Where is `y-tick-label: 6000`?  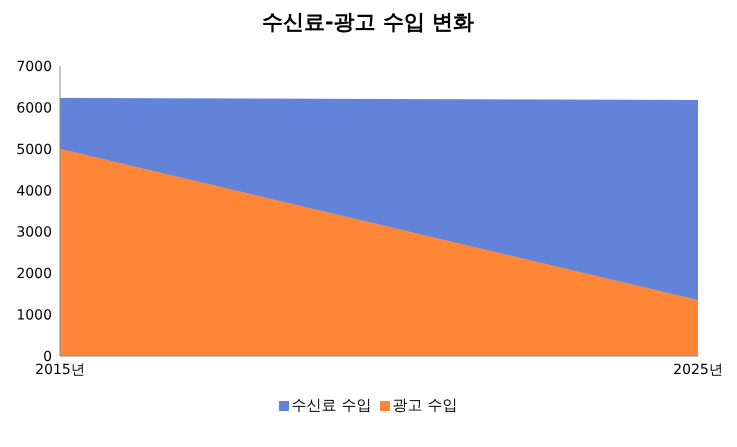 y-tick-label: 6000 is located at coordinates (34, 108).